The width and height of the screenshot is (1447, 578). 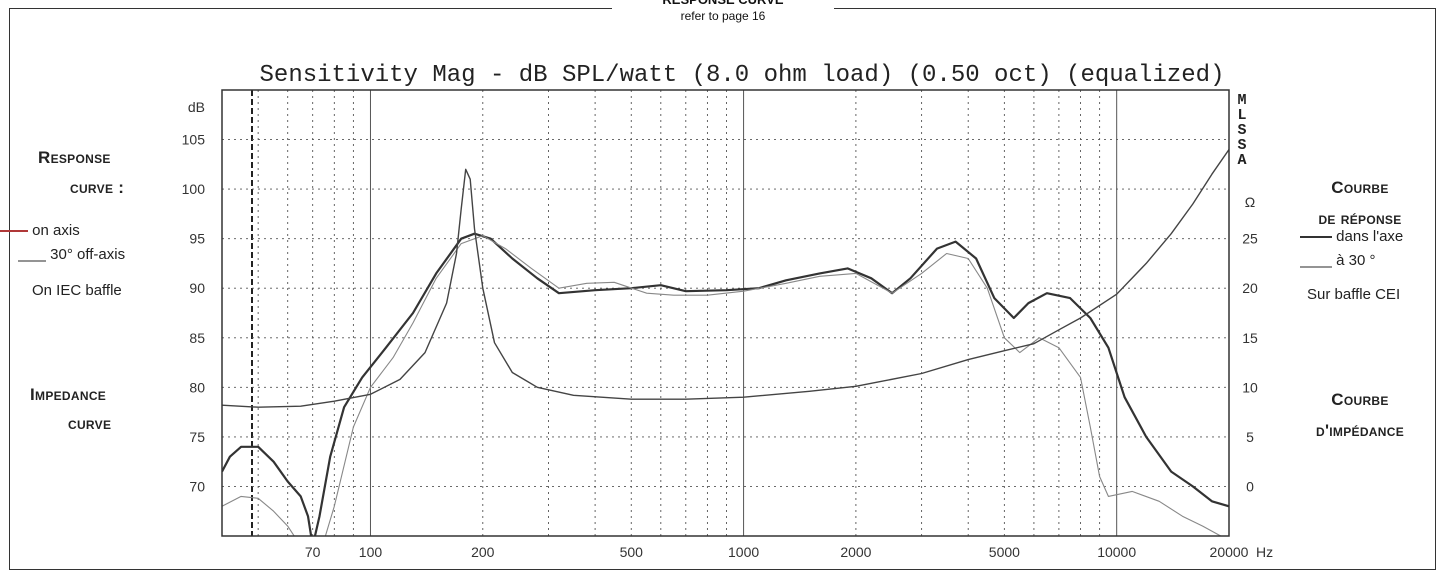 What do you see at coordinates (1250, 239) in the screenshot?
I see `y-right-tick-label: 25` at bounding box center [1250, 239].